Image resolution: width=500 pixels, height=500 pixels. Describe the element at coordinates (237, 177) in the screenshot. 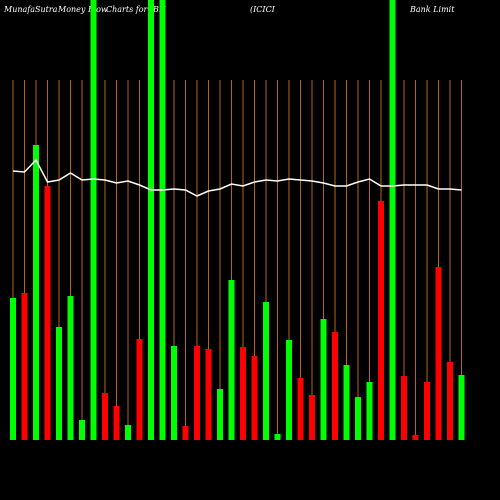

I see `money-flow-line` at that location.